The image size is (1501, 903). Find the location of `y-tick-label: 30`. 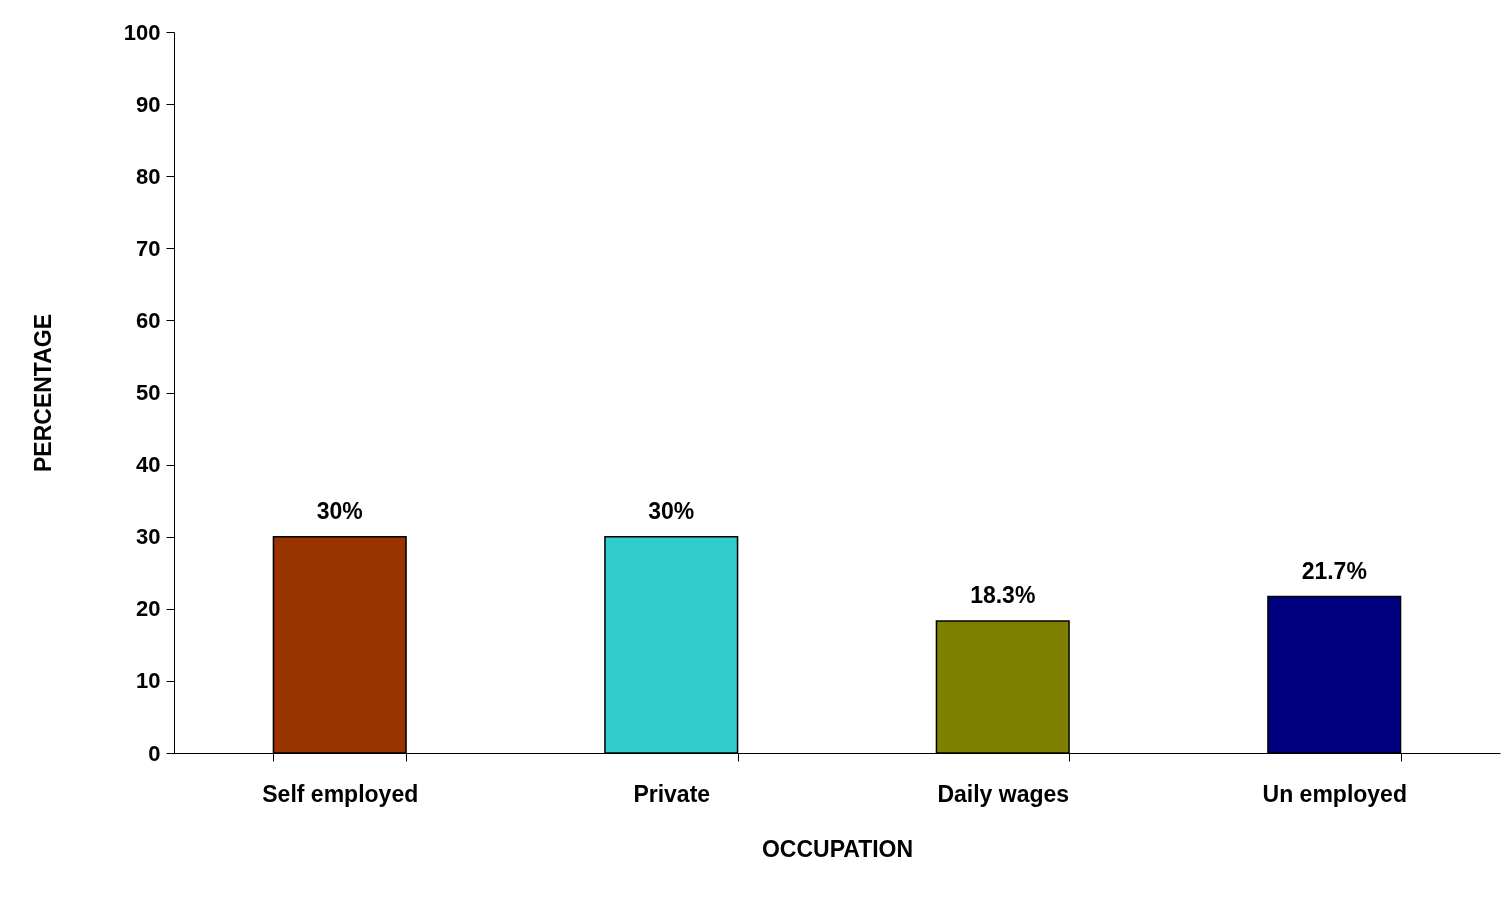

y-tick-label: 30 is located at coordinates (148, 537).